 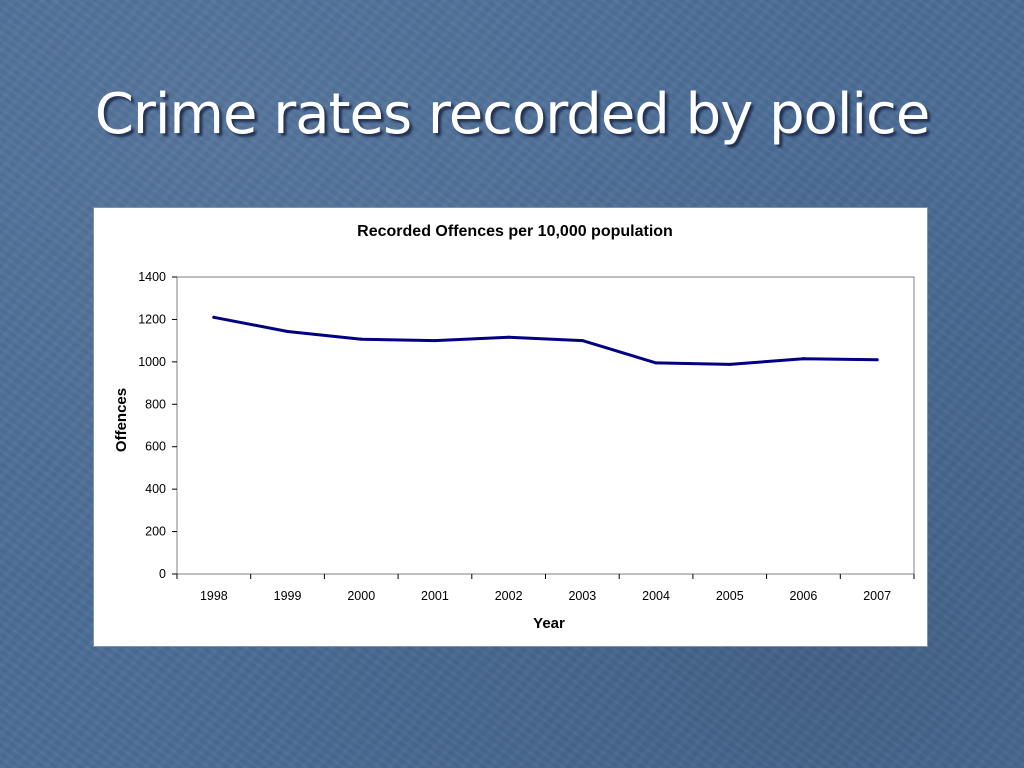 I want to click on y-tick-label: 1200, so click(x=152, y=319).